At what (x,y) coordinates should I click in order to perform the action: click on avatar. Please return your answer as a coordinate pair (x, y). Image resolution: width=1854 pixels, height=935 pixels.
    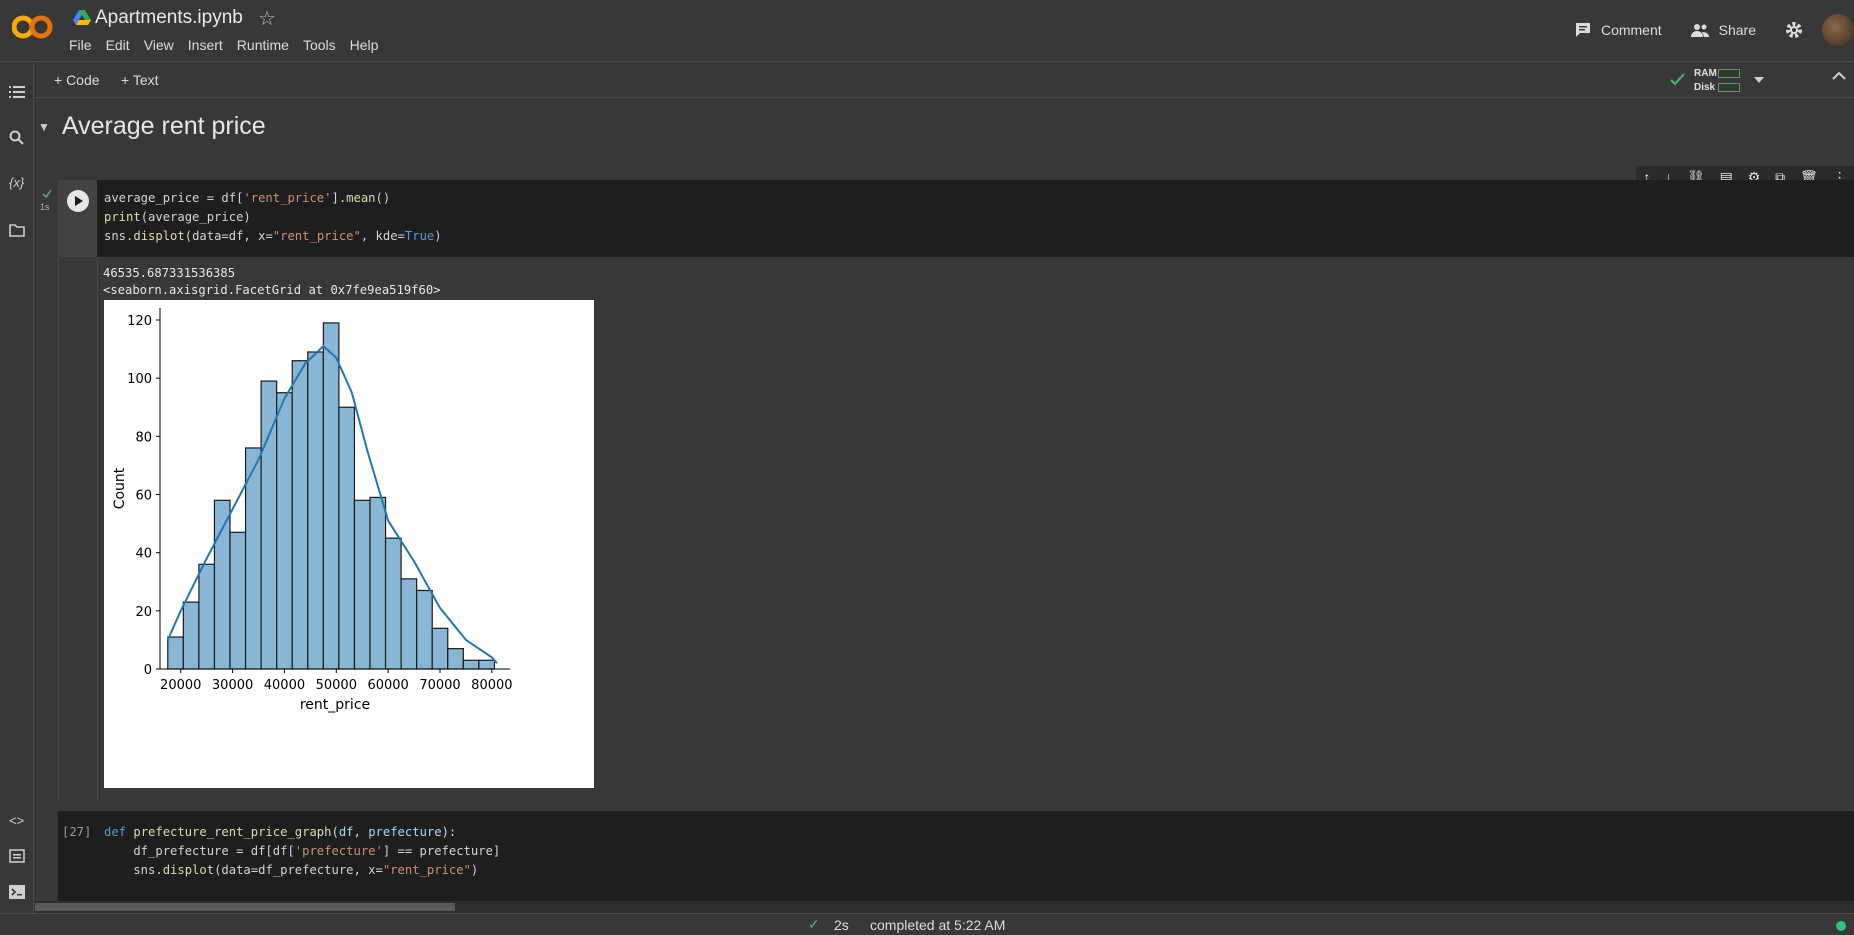
    Looking at the image, I should click on (1838, 30).